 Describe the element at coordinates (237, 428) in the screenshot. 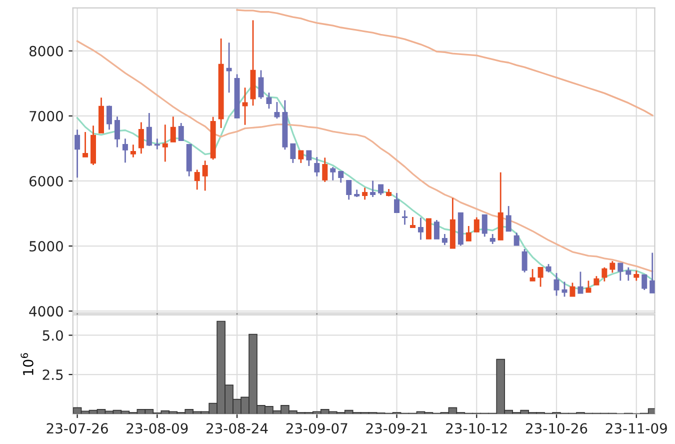

I see `x-tick-label: 23-08-24` at that location.